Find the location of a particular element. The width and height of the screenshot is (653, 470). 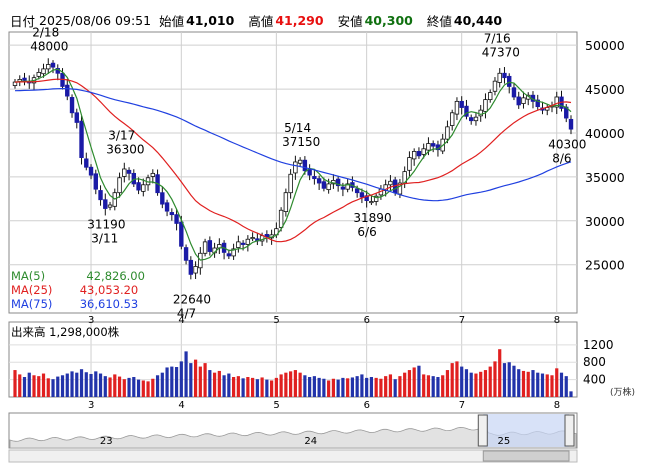

ma75-label: MA(75) is located at coordinates (32, 304).